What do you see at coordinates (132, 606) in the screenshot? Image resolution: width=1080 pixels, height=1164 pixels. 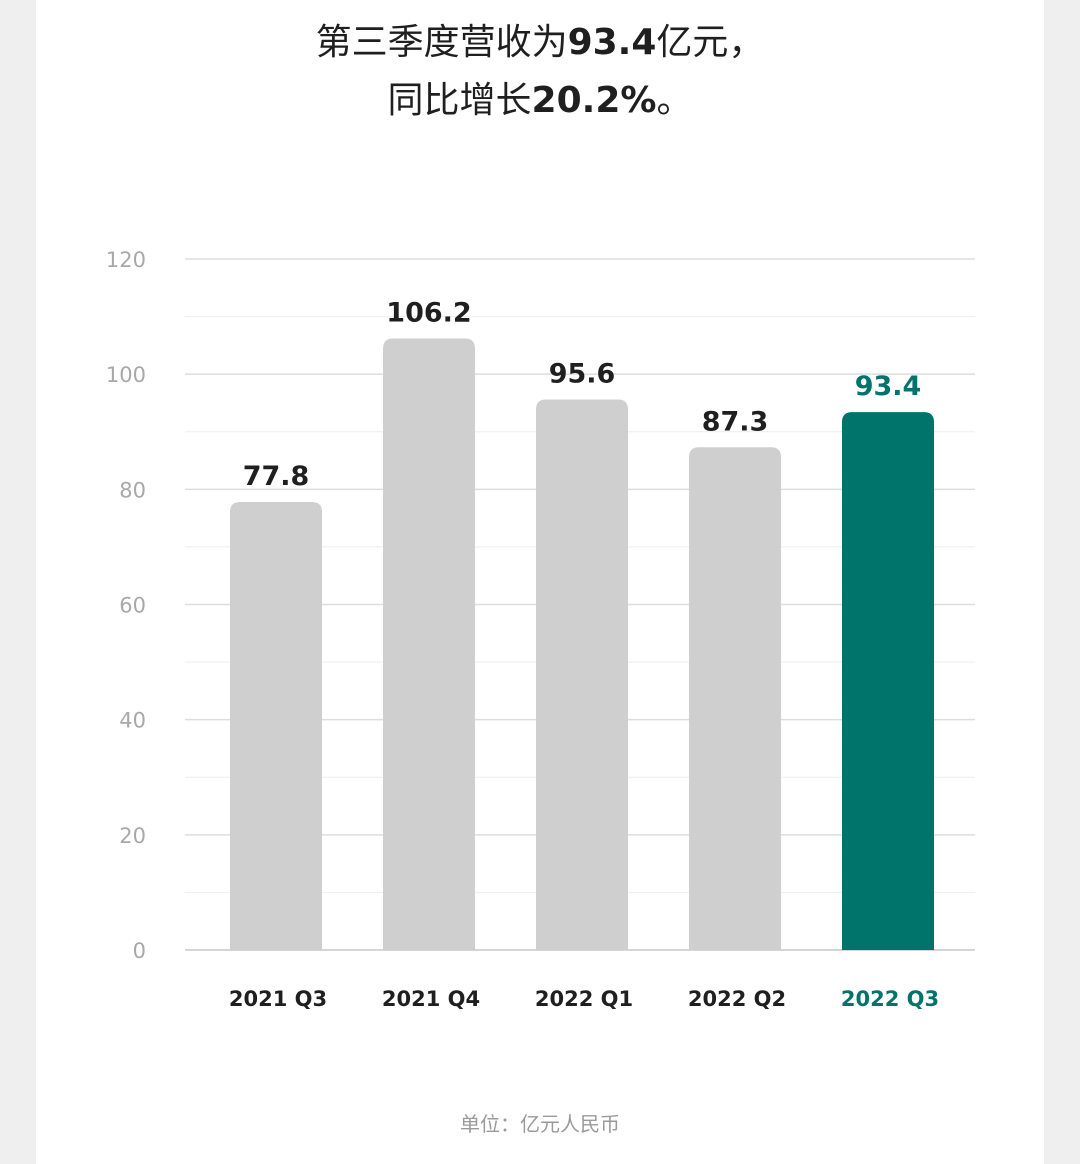 I see `y-tick-label: 60` at bounding box center [132, 606].